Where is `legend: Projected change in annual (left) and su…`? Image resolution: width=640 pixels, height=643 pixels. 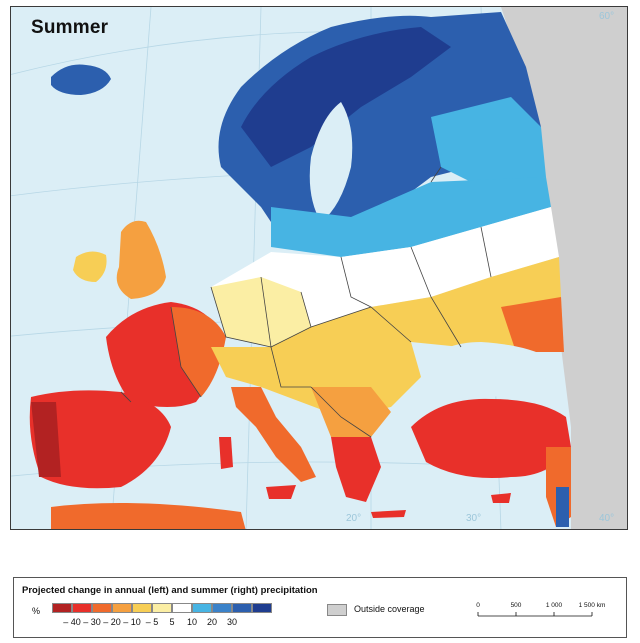
legend: Projected change in annual (left) and su… is located at coordinates (320, 607).